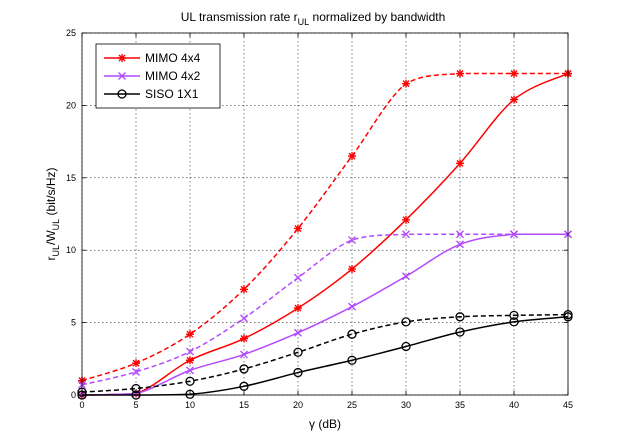 The height and width of the screenshot is (444, 627). What do you see at coordinates (122, 58) in the screenshot?
I see `legend-marker-mimo-4x4` at bounding box center [122, 58].